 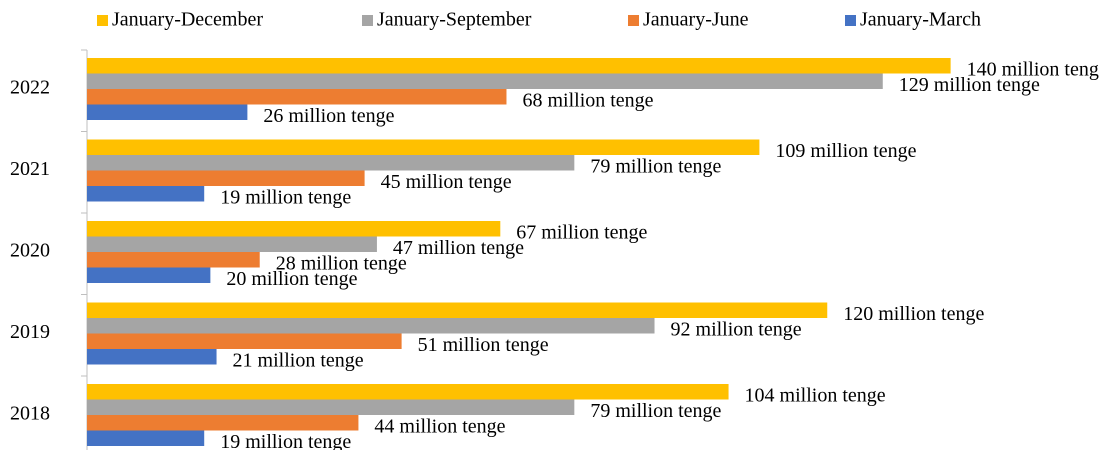 What do you see at coordinates (845, 151) in the screenshot?
I see `data-label: 109 million tenge` at bounding box center [845, 151].